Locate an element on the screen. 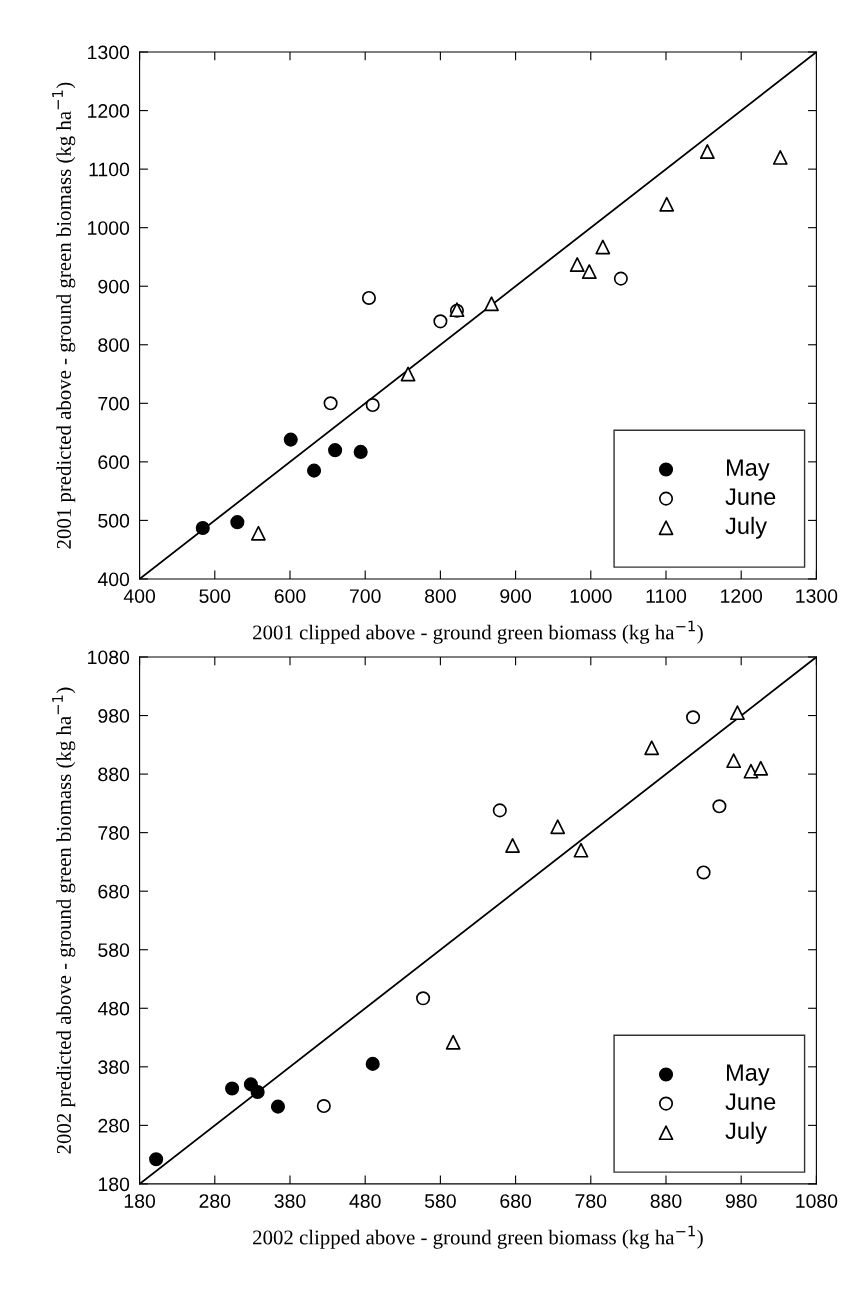  x-tick-label: 600 is located at coordinates (290, 596).